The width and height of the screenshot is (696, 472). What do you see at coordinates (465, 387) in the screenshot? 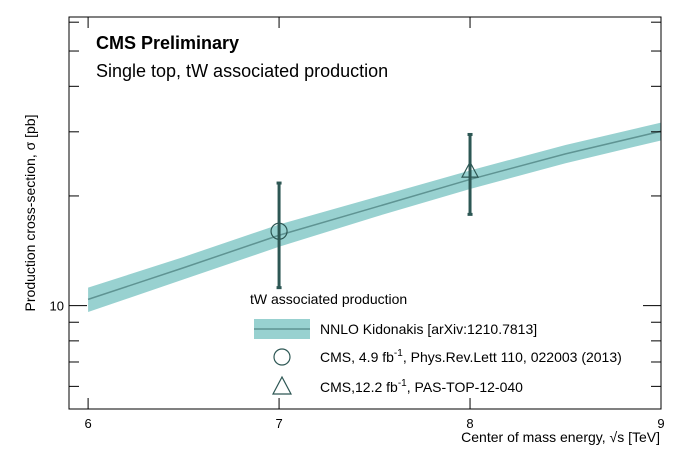
I see `legend-entry-text-rest: , PAS-TOP-12-040` at bounding box center [465, 387].